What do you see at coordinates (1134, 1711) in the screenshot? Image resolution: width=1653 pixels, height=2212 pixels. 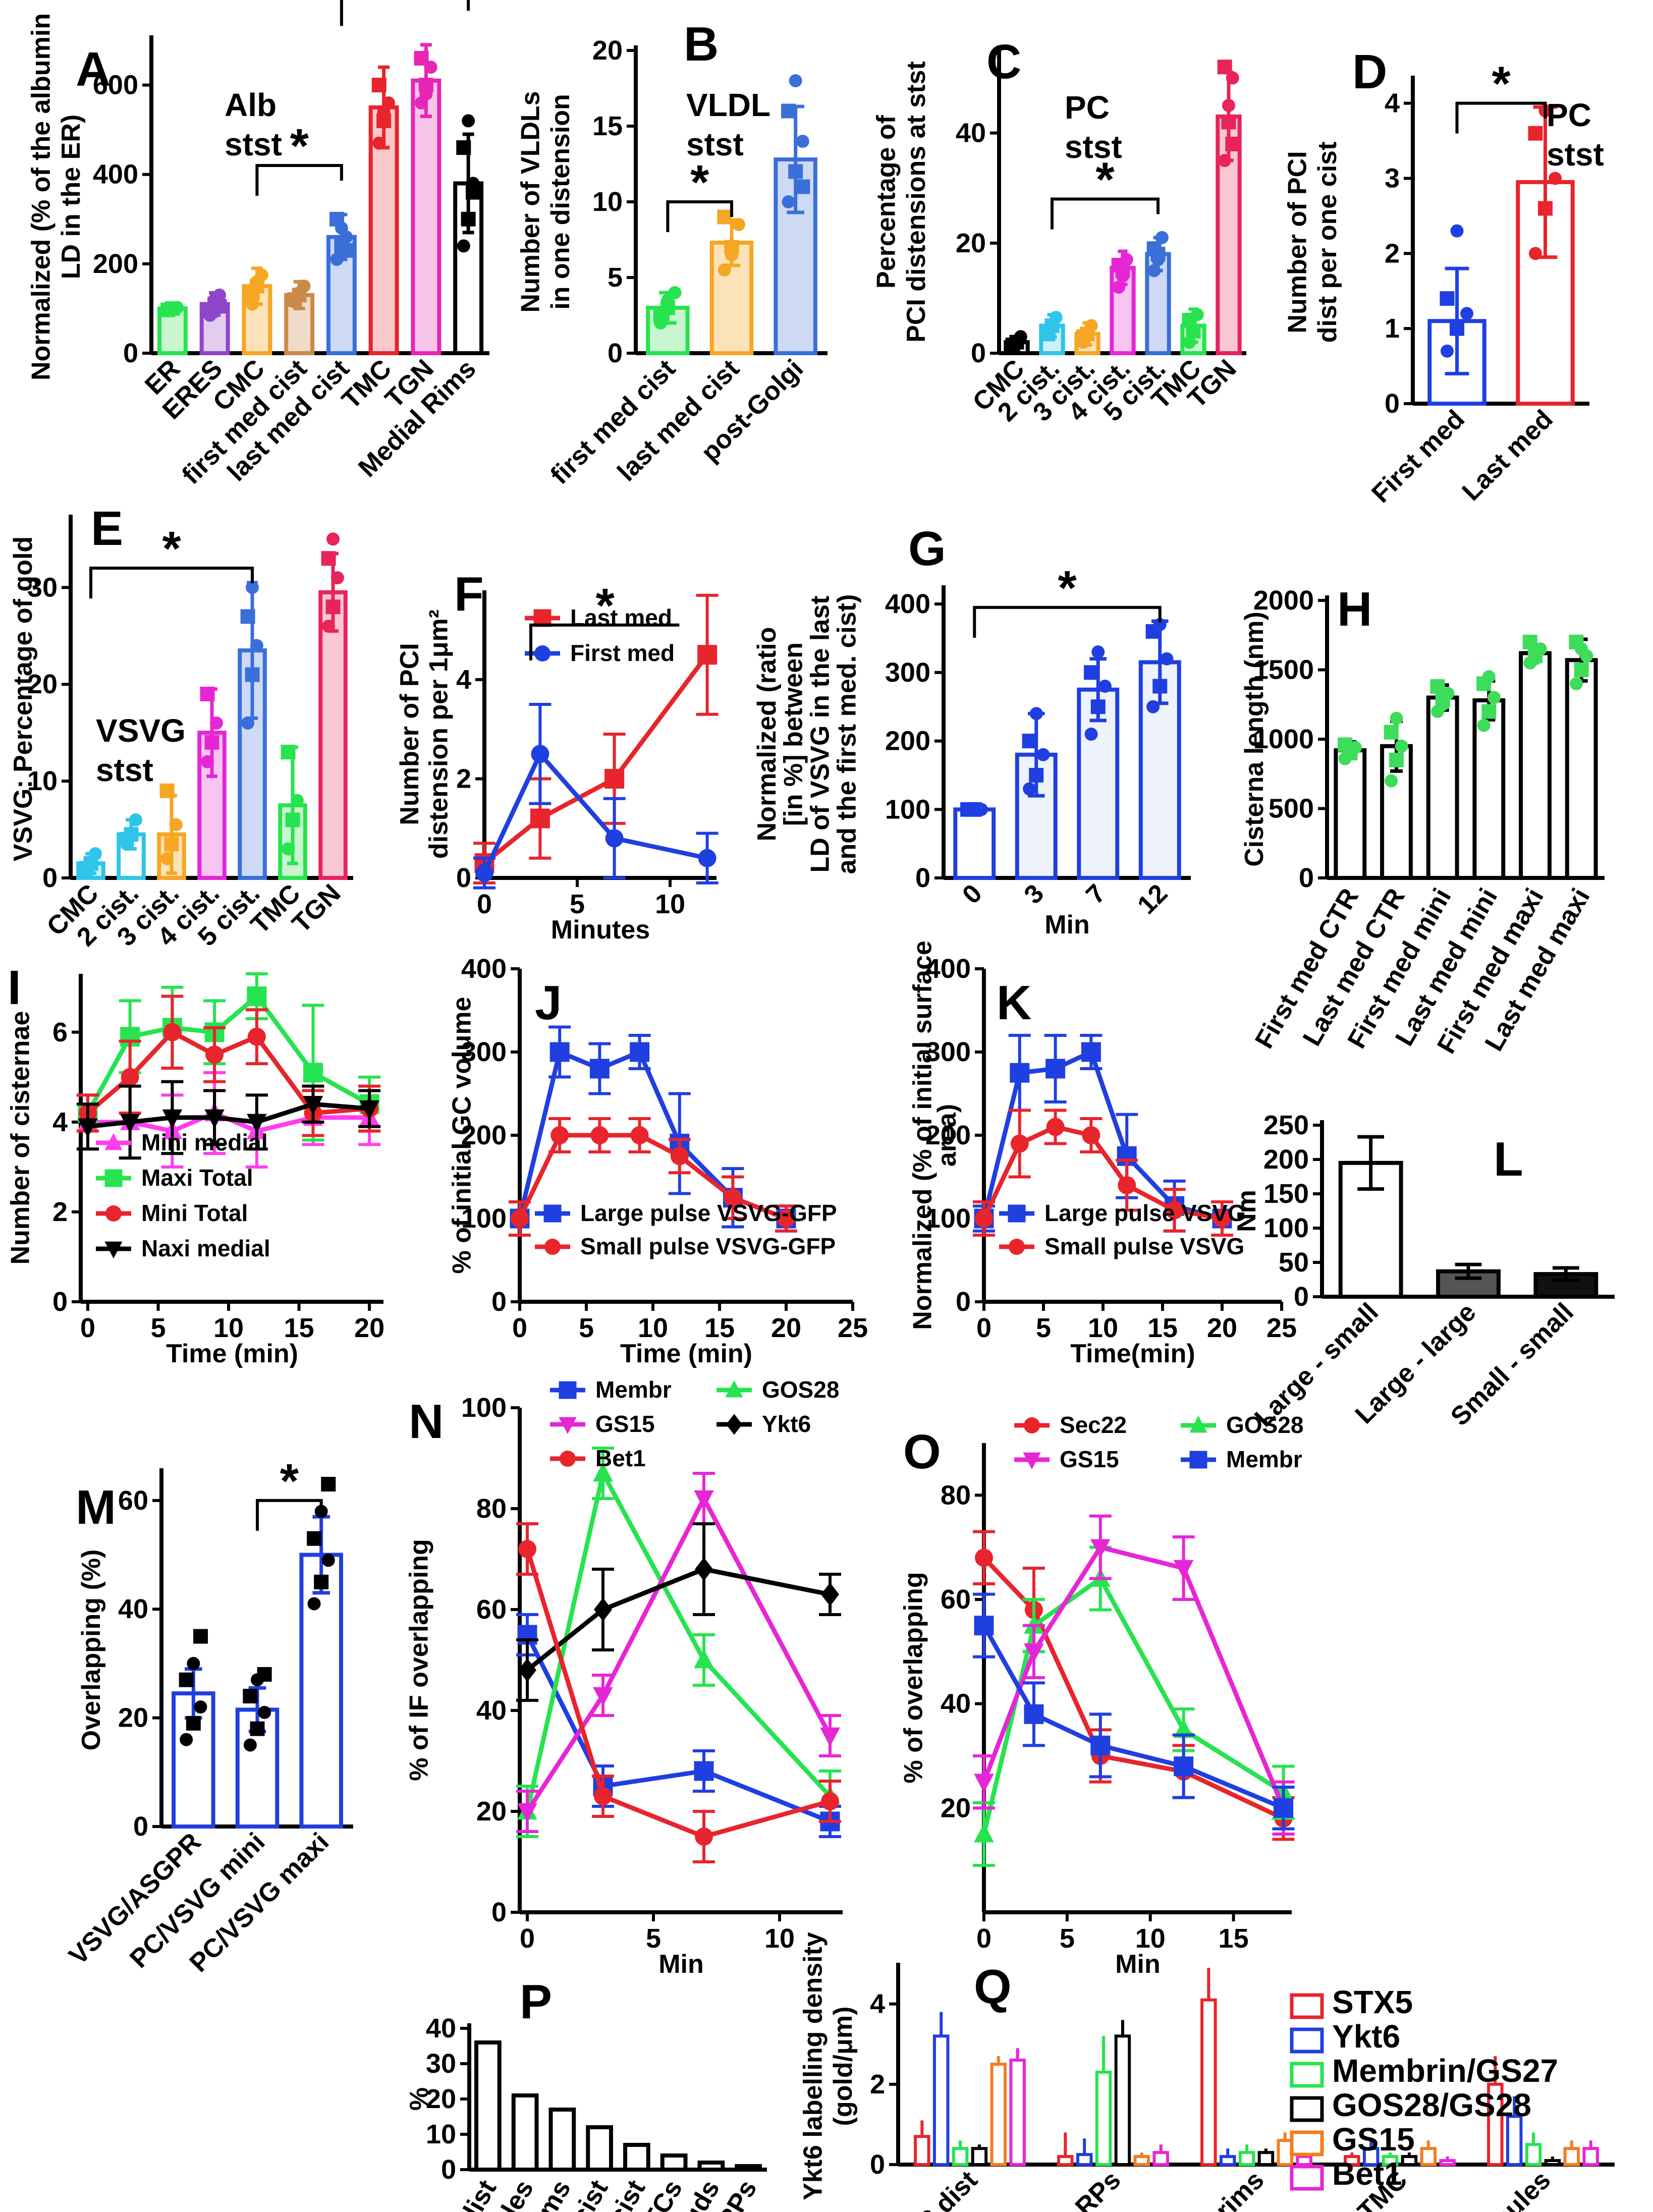 I see `series-Membr` at bounding box center [1134, 1711].